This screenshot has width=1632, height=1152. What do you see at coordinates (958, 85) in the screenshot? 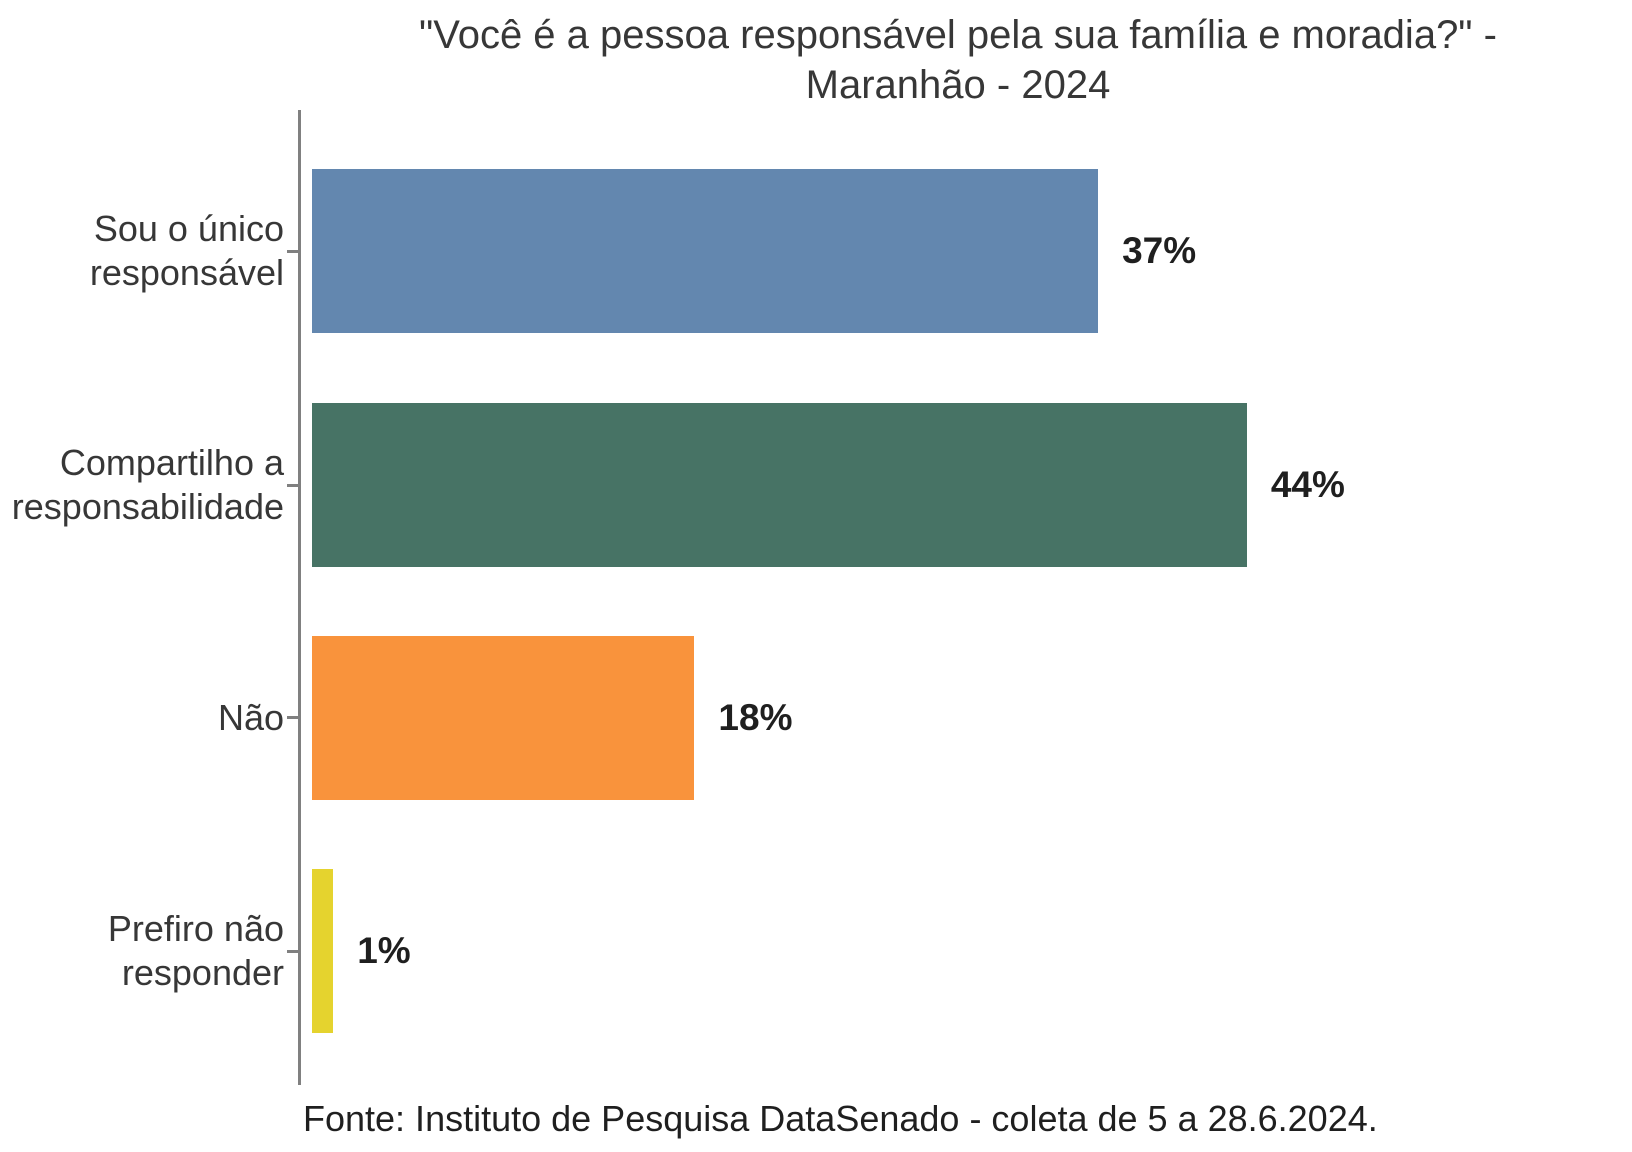
I see `chart-title-line-2: Maranhão - 2024` at bounding box center [958, 85].